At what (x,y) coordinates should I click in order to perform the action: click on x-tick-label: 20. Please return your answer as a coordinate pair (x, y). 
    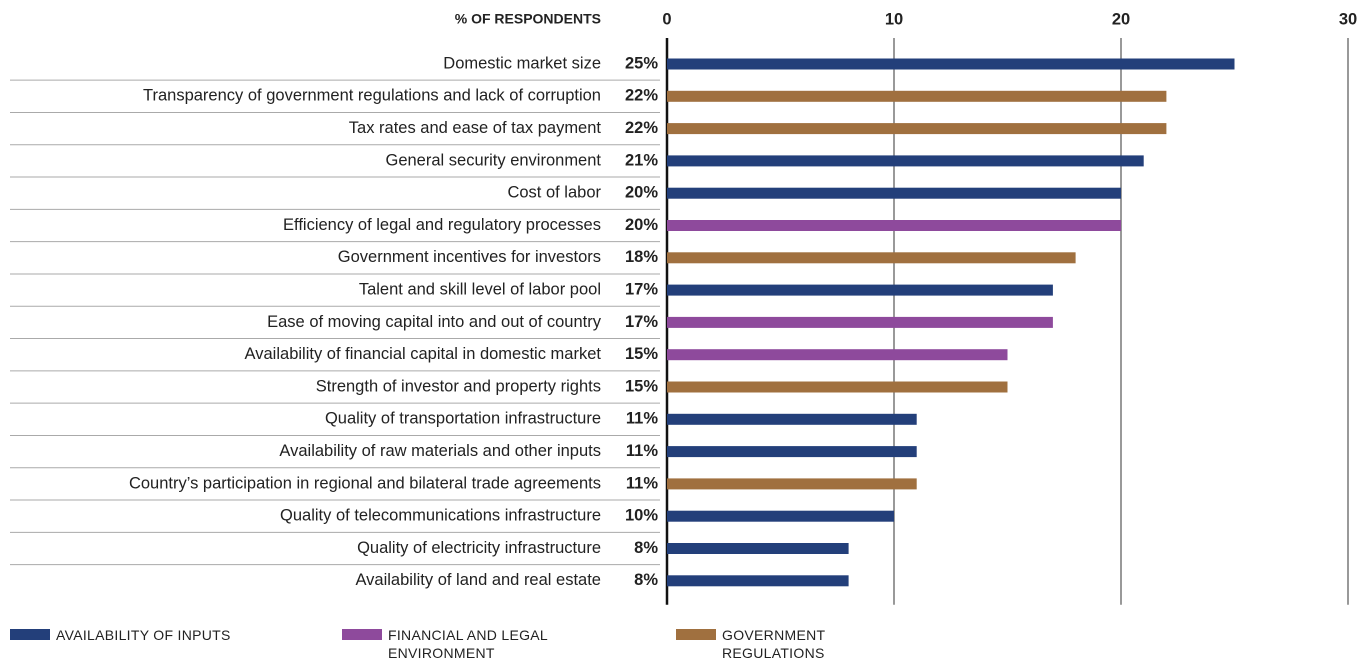
    Looking at the image, I should click on (1121, 19).